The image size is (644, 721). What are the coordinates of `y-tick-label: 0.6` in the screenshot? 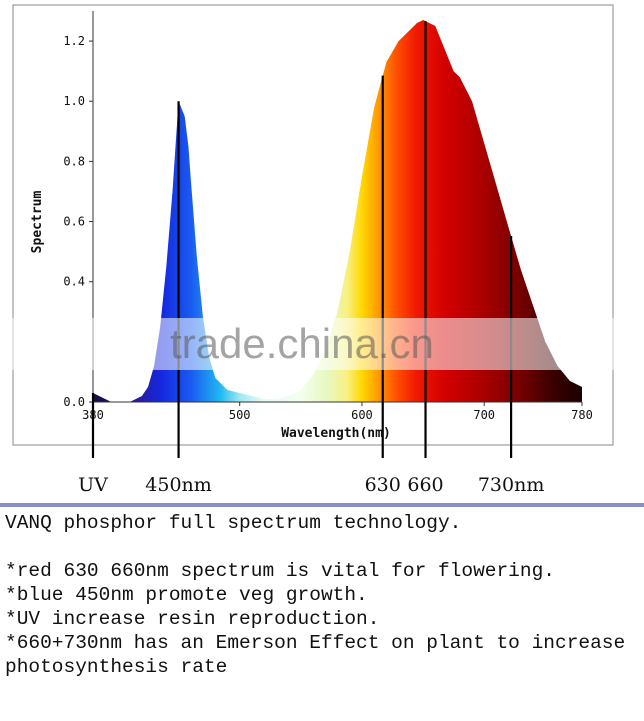 It's located at (74, 222).